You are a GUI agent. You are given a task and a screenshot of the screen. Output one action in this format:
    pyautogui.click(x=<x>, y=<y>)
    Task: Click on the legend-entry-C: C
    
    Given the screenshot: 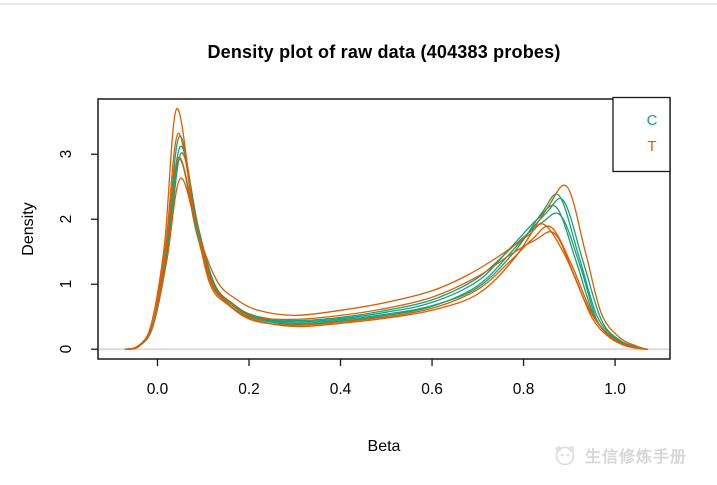 What is the action you would take?
    pyautogui.click(x=652, y=120)
    